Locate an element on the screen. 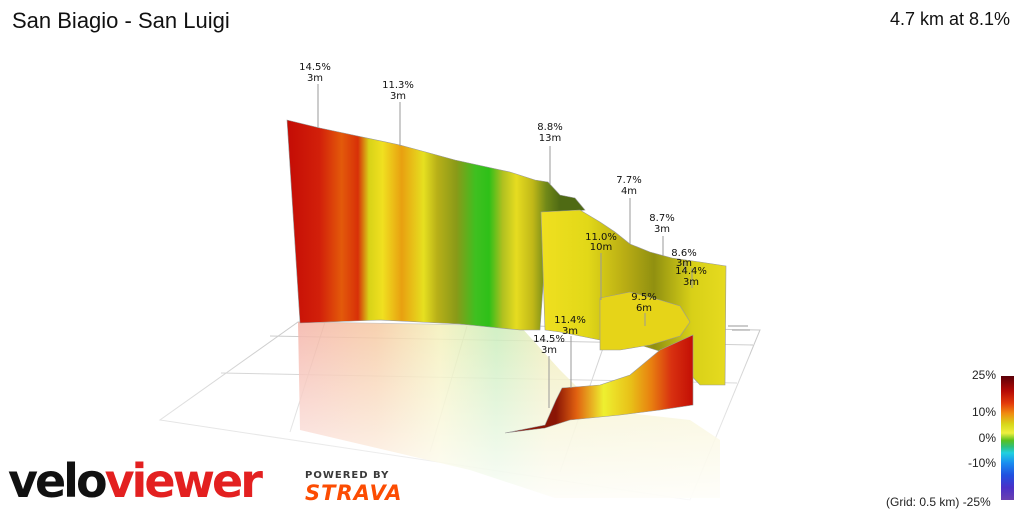 Image resolution: width=1024 pixels, height=512 pixels. legend-tick: 0% is located at coordinates (987, 438).